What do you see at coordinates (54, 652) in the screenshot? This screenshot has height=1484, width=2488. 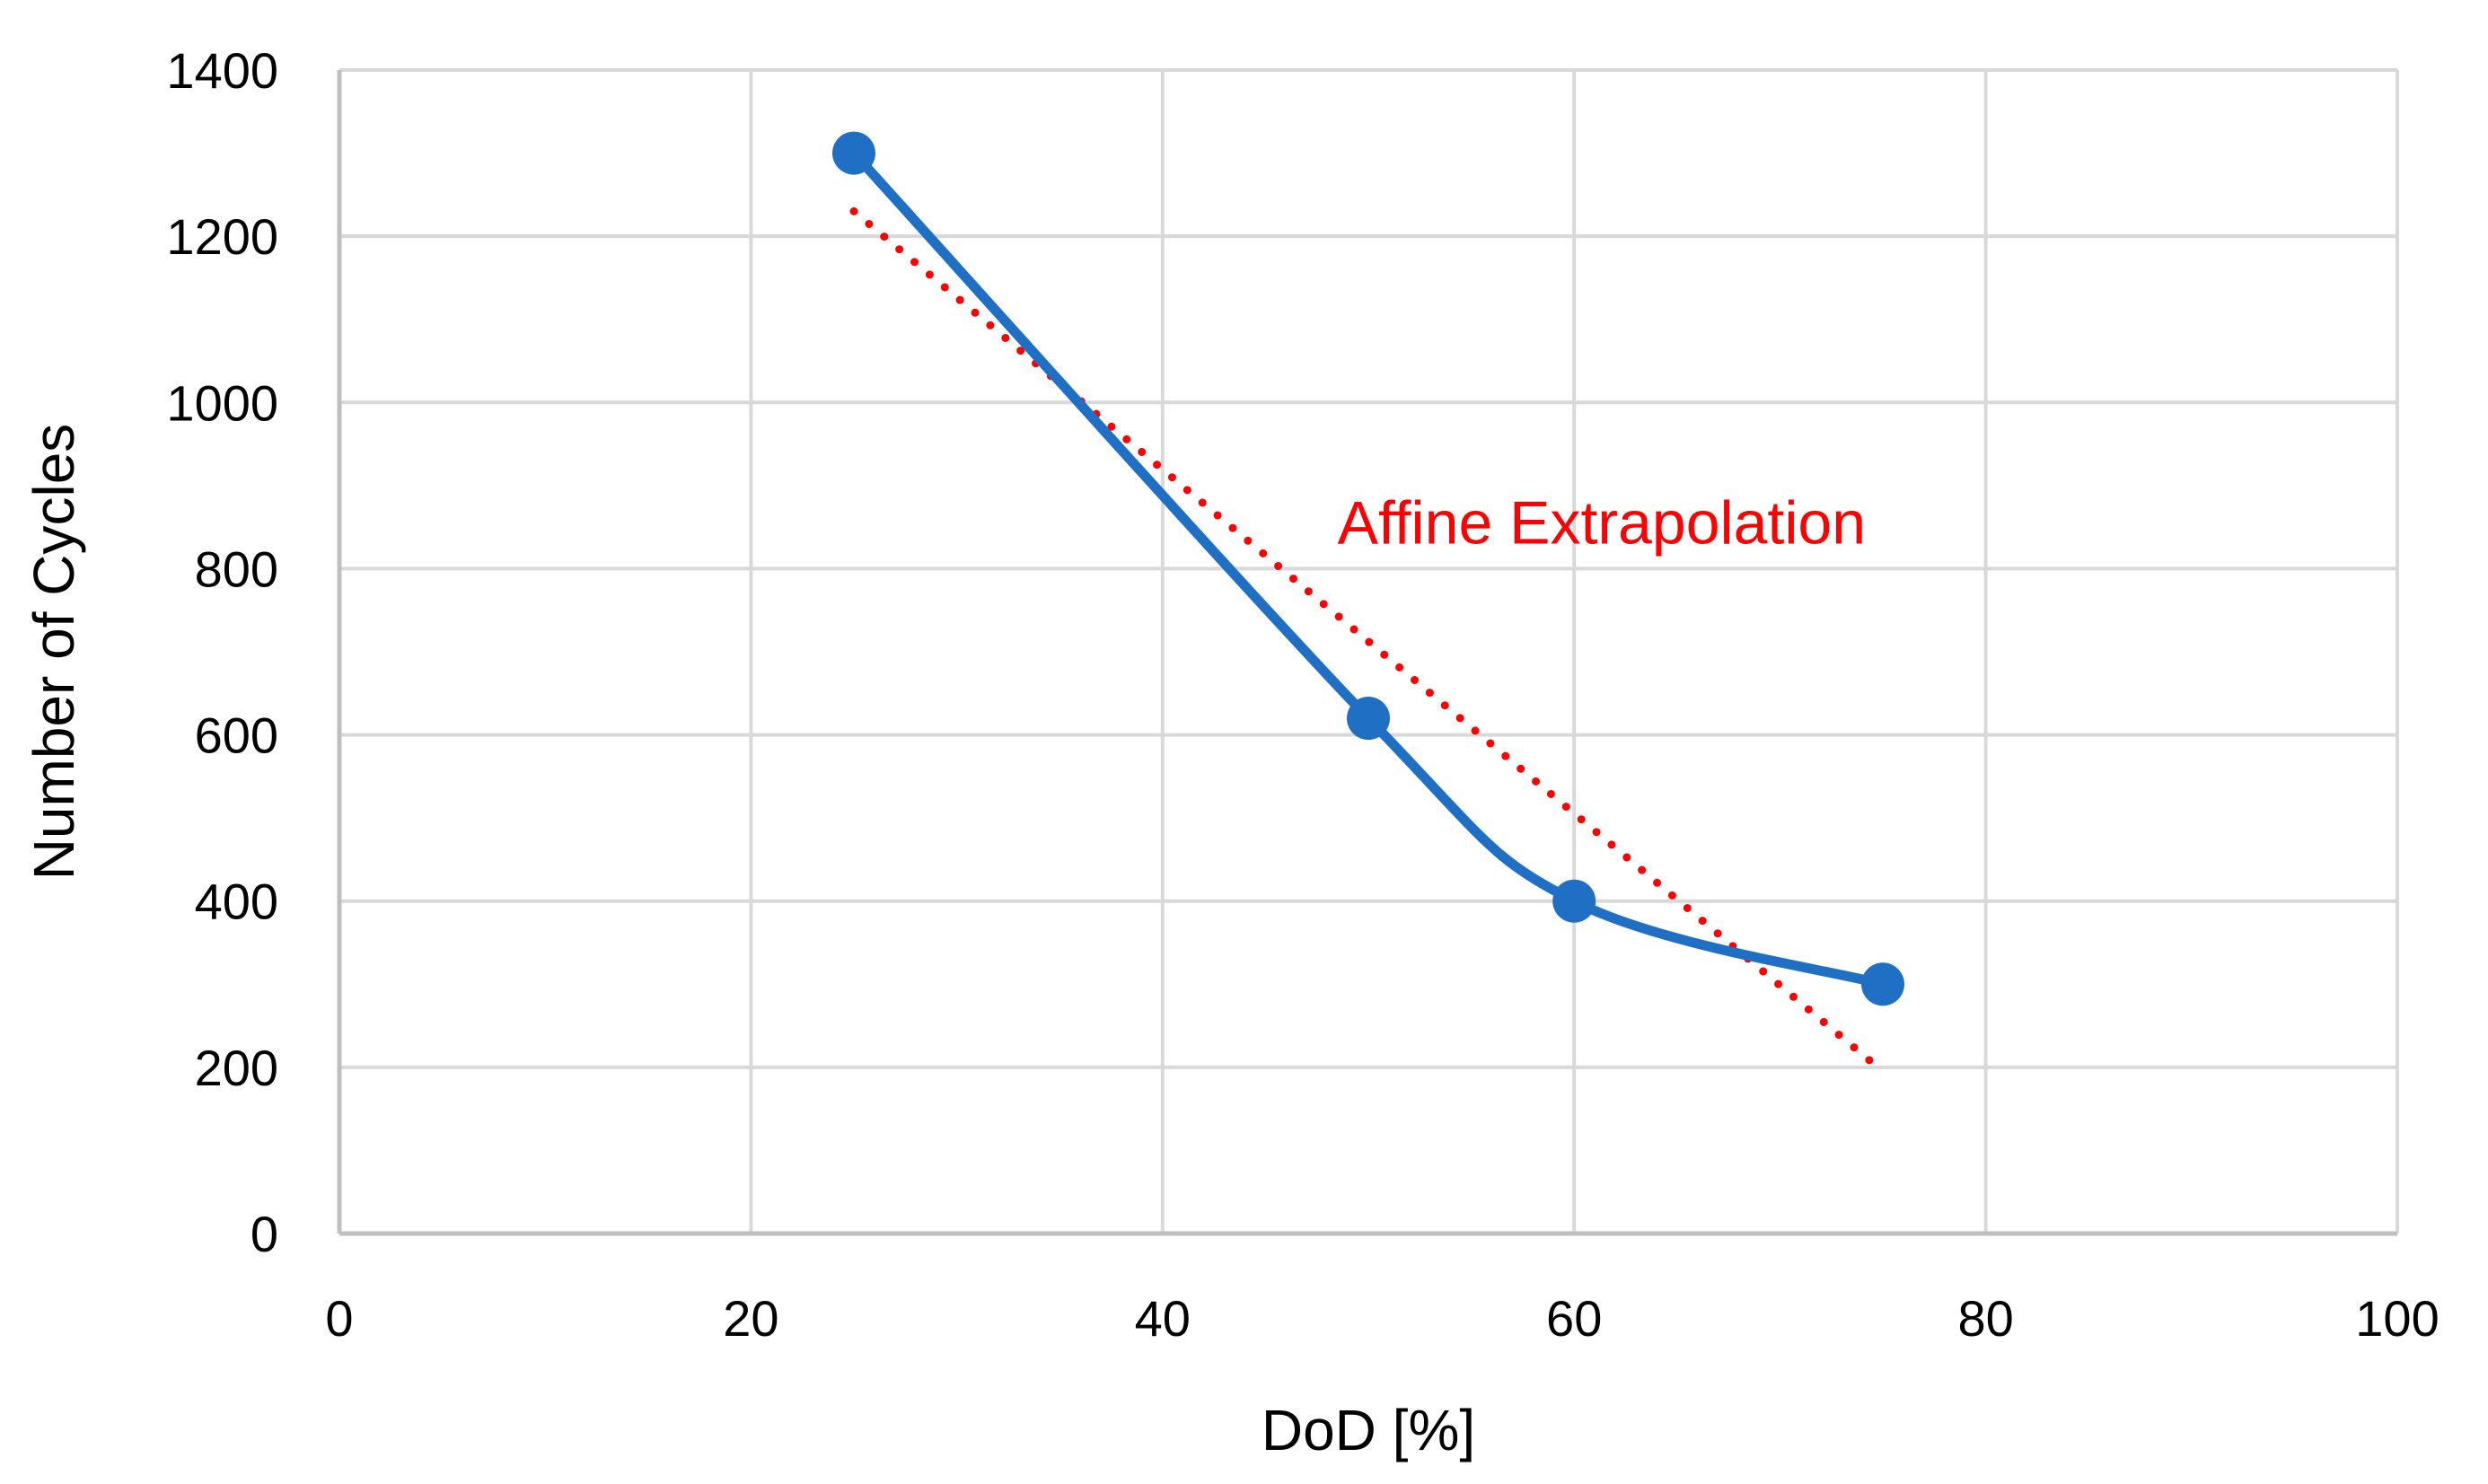 I see `y-axis-title: Number of Cycles` at bounding box center [54, 652].